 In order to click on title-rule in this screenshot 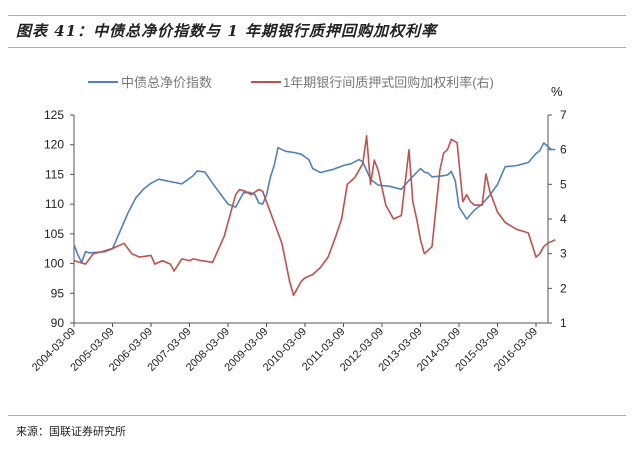, I will do `click(317, 47)`.